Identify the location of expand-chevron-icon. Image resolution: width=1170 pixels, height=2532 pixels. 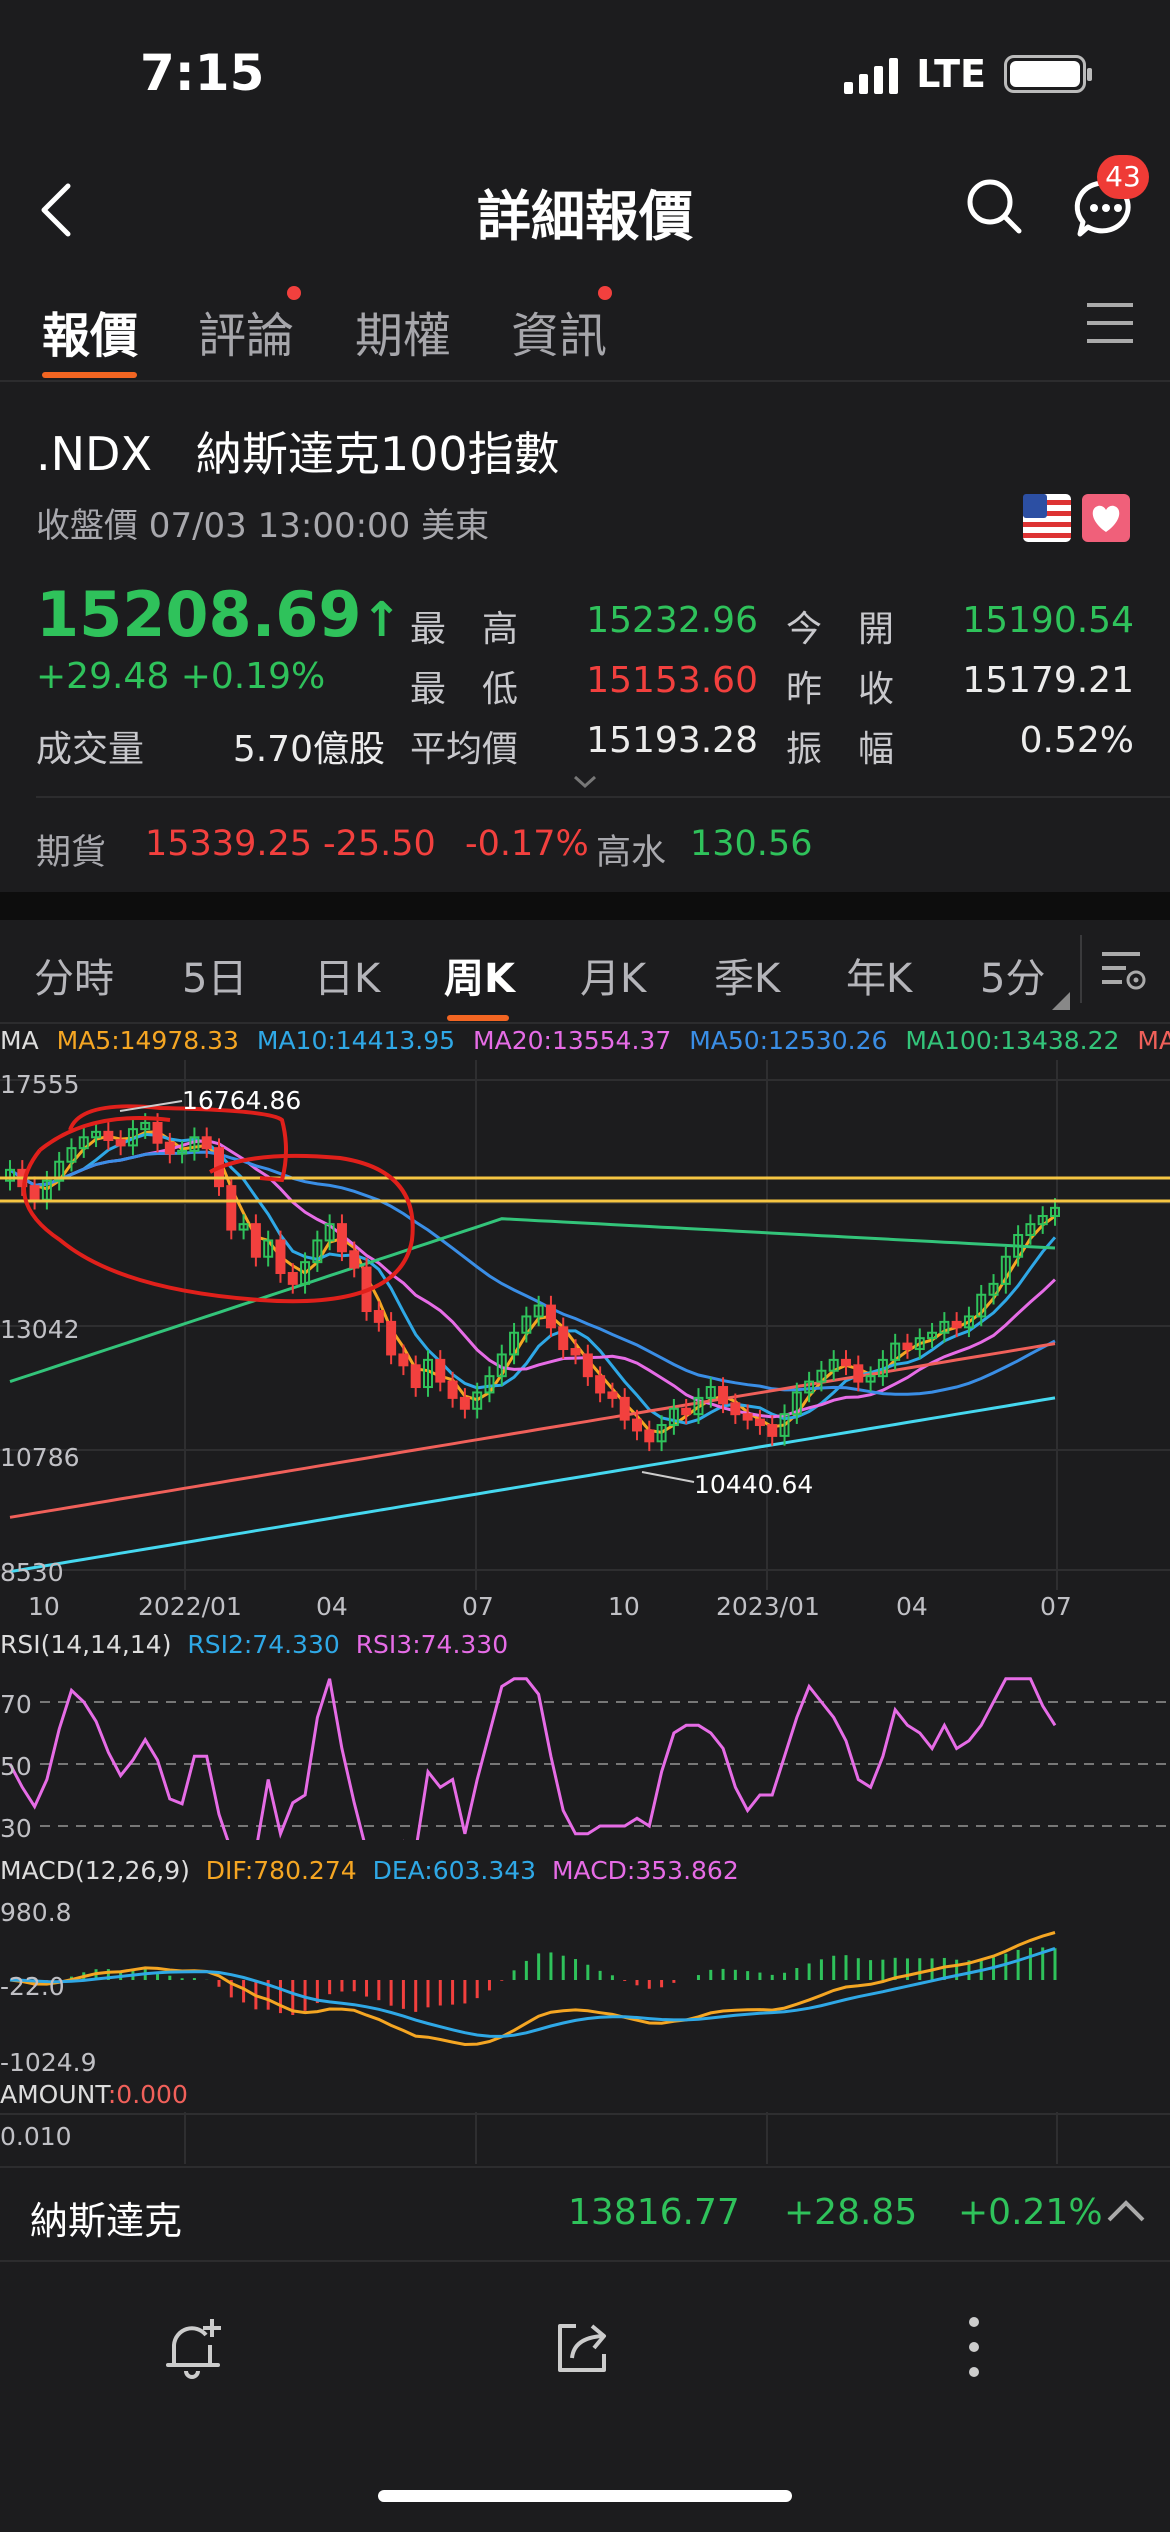
(585, 782).